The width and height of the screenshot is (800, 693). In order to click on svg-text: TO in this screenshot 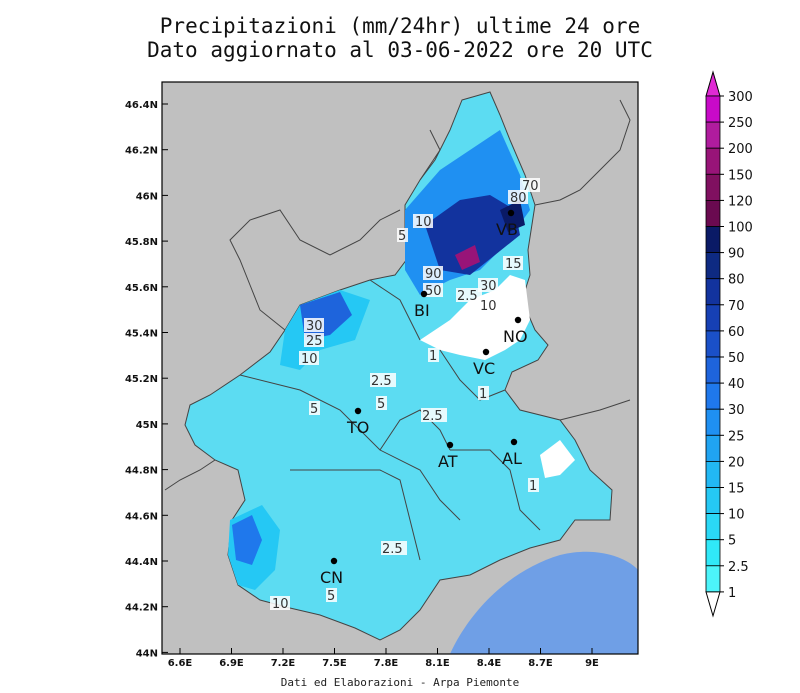, I will do `click(357, 427)`.